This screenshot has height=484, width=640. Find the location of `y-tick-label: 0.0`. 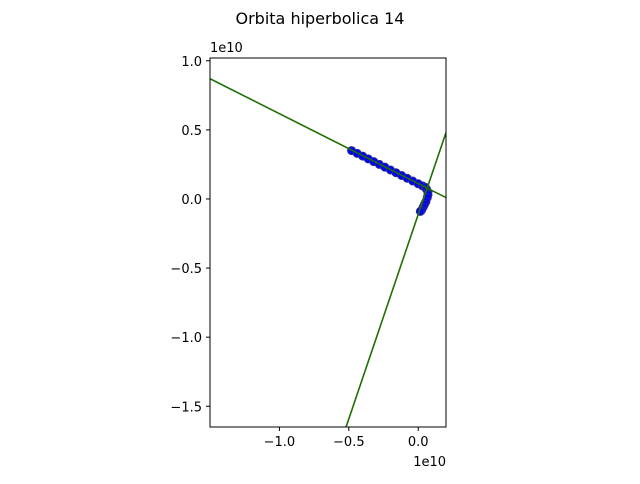

y-tick-label: 0.0 is located at coordinates (191, 200).